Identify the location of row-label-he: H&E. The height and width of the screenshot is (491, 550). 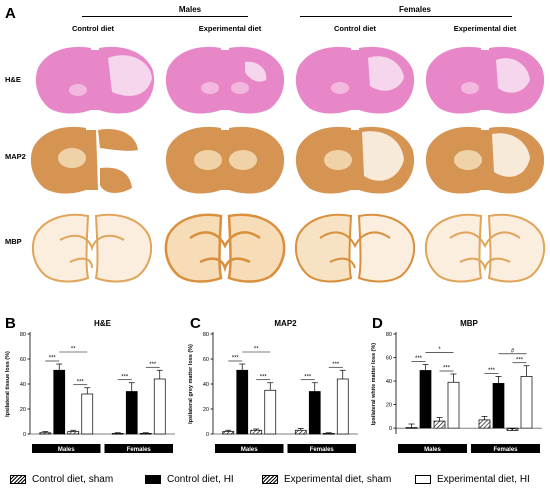
(13, 79).